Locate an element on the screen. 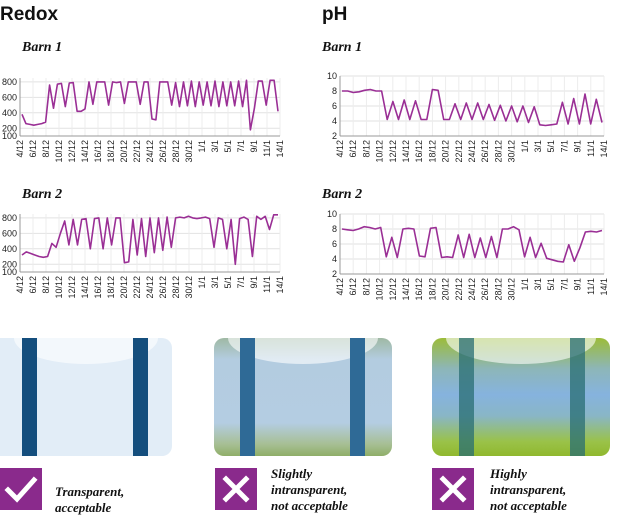 The height and width of the screenshot is (516, 624). badge-acceptable is located at coordinates (21, 489).